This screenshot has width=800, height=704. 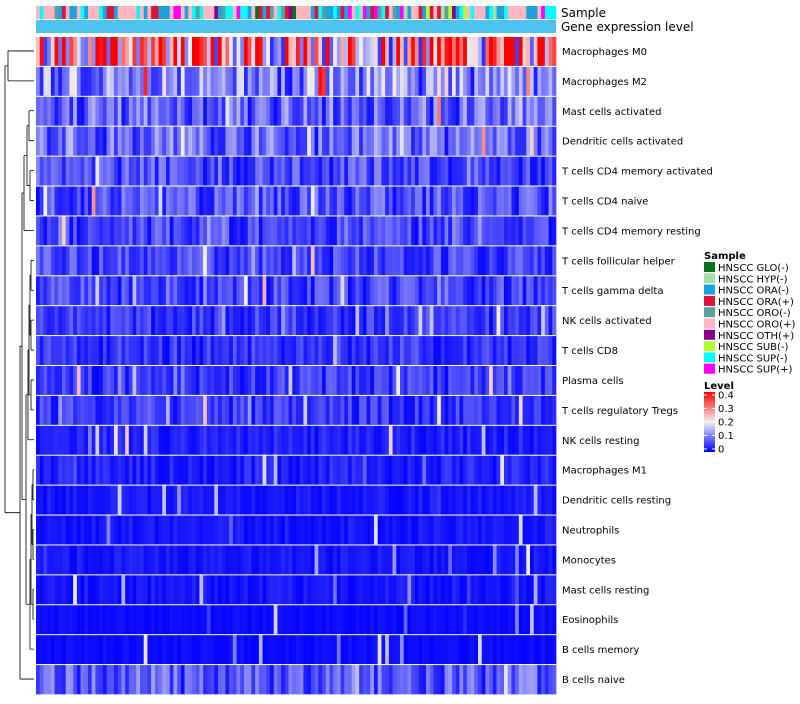 What do you see at coordinates (600, 650) in the screenshot?
I see `row-label: B cells memory` at bounding box center [600, 650].